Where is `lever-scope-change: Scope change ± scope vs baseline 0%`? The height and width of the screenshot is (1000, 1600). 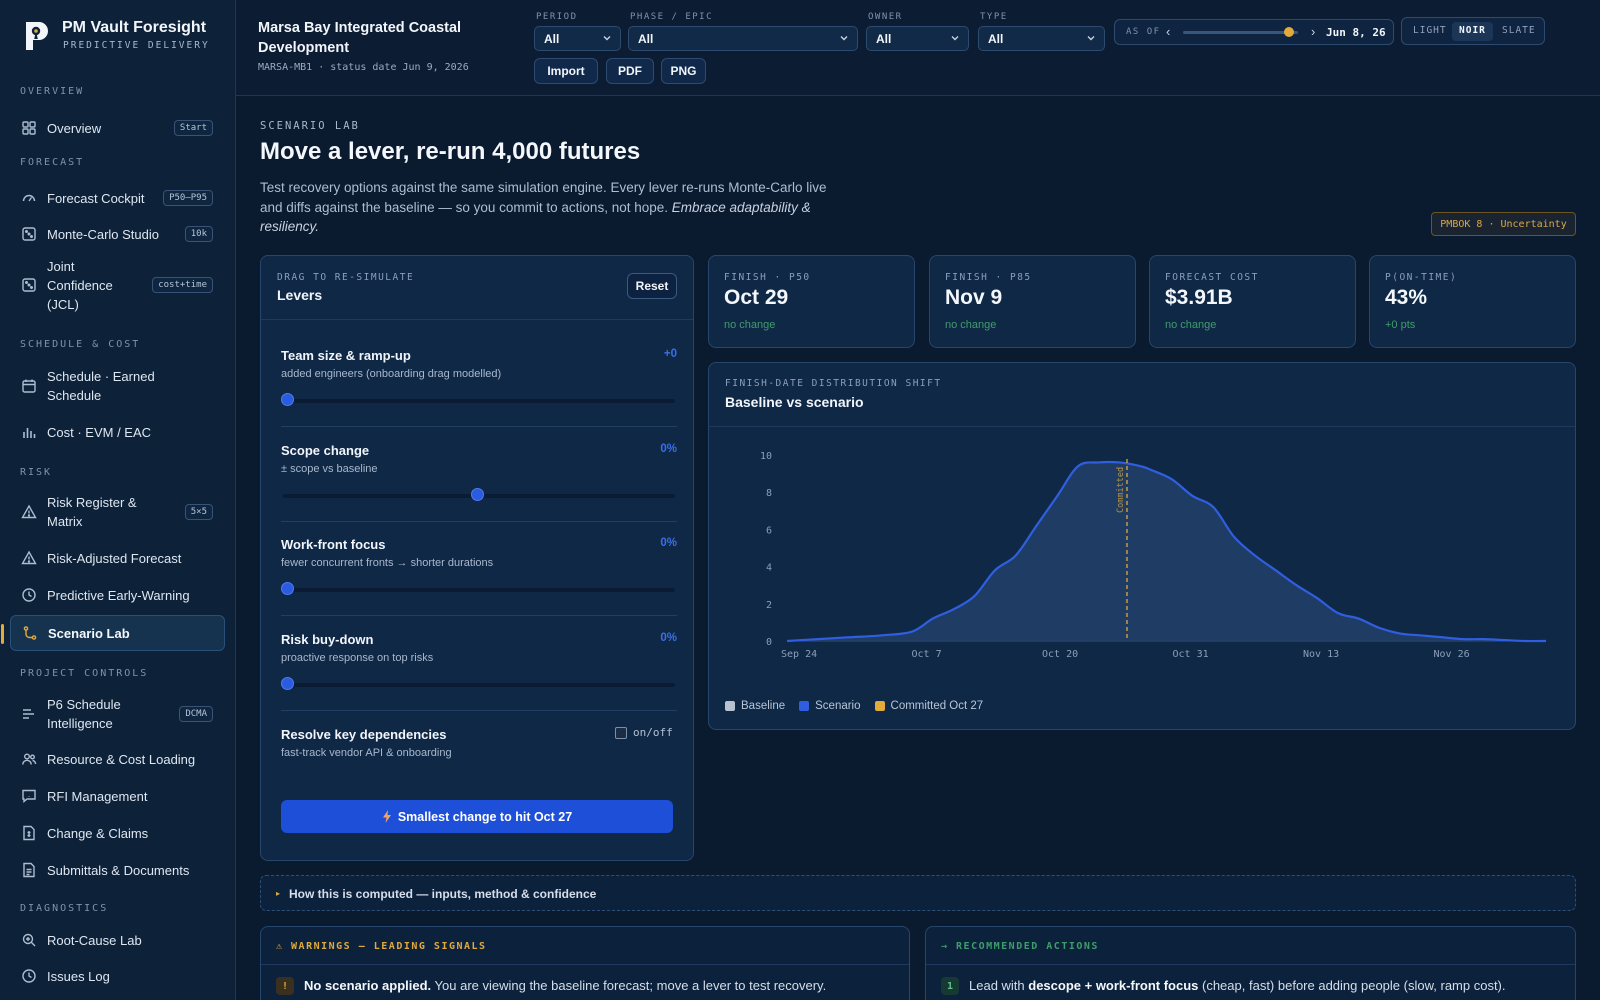 lever-scope-change: Scope change ± scope vs baseline 0% is located at coordinates (479, 490).